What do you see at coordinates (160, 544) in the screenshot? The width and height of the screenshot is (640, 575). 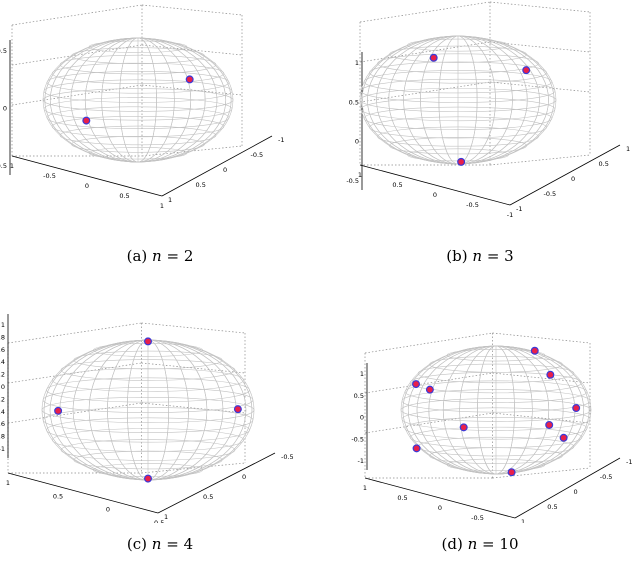 I see `caption-c: (c) n = 4` at bounding box center [160, 544].